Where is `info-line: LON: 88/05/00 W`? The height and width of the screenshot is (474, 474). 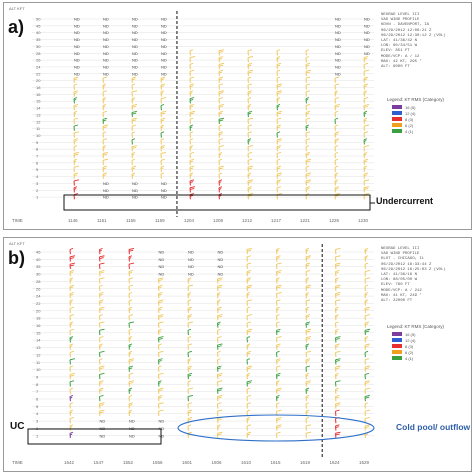 info-line: LON: 88/05/00 W is located at coordinates (399, 280).